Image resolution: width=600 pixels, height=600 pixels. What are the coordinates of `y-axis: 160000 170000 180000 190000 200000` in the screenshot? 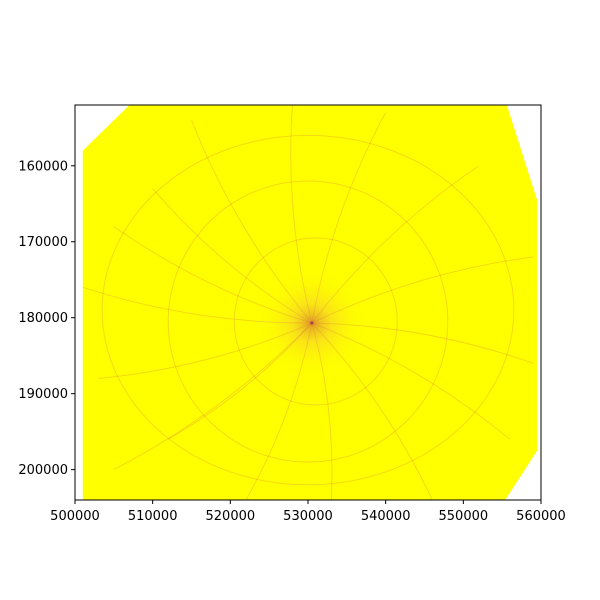 It's located at (46, 318).